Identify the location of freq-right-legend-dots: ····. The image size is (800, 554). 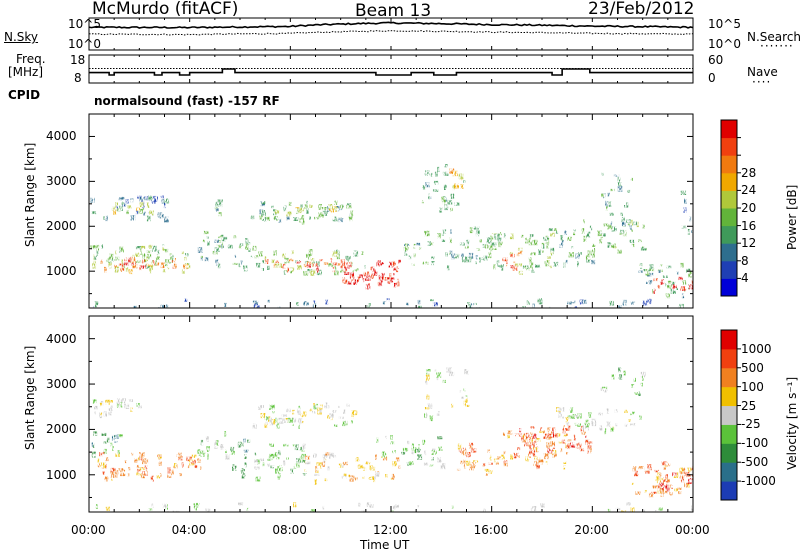
(762, 82).